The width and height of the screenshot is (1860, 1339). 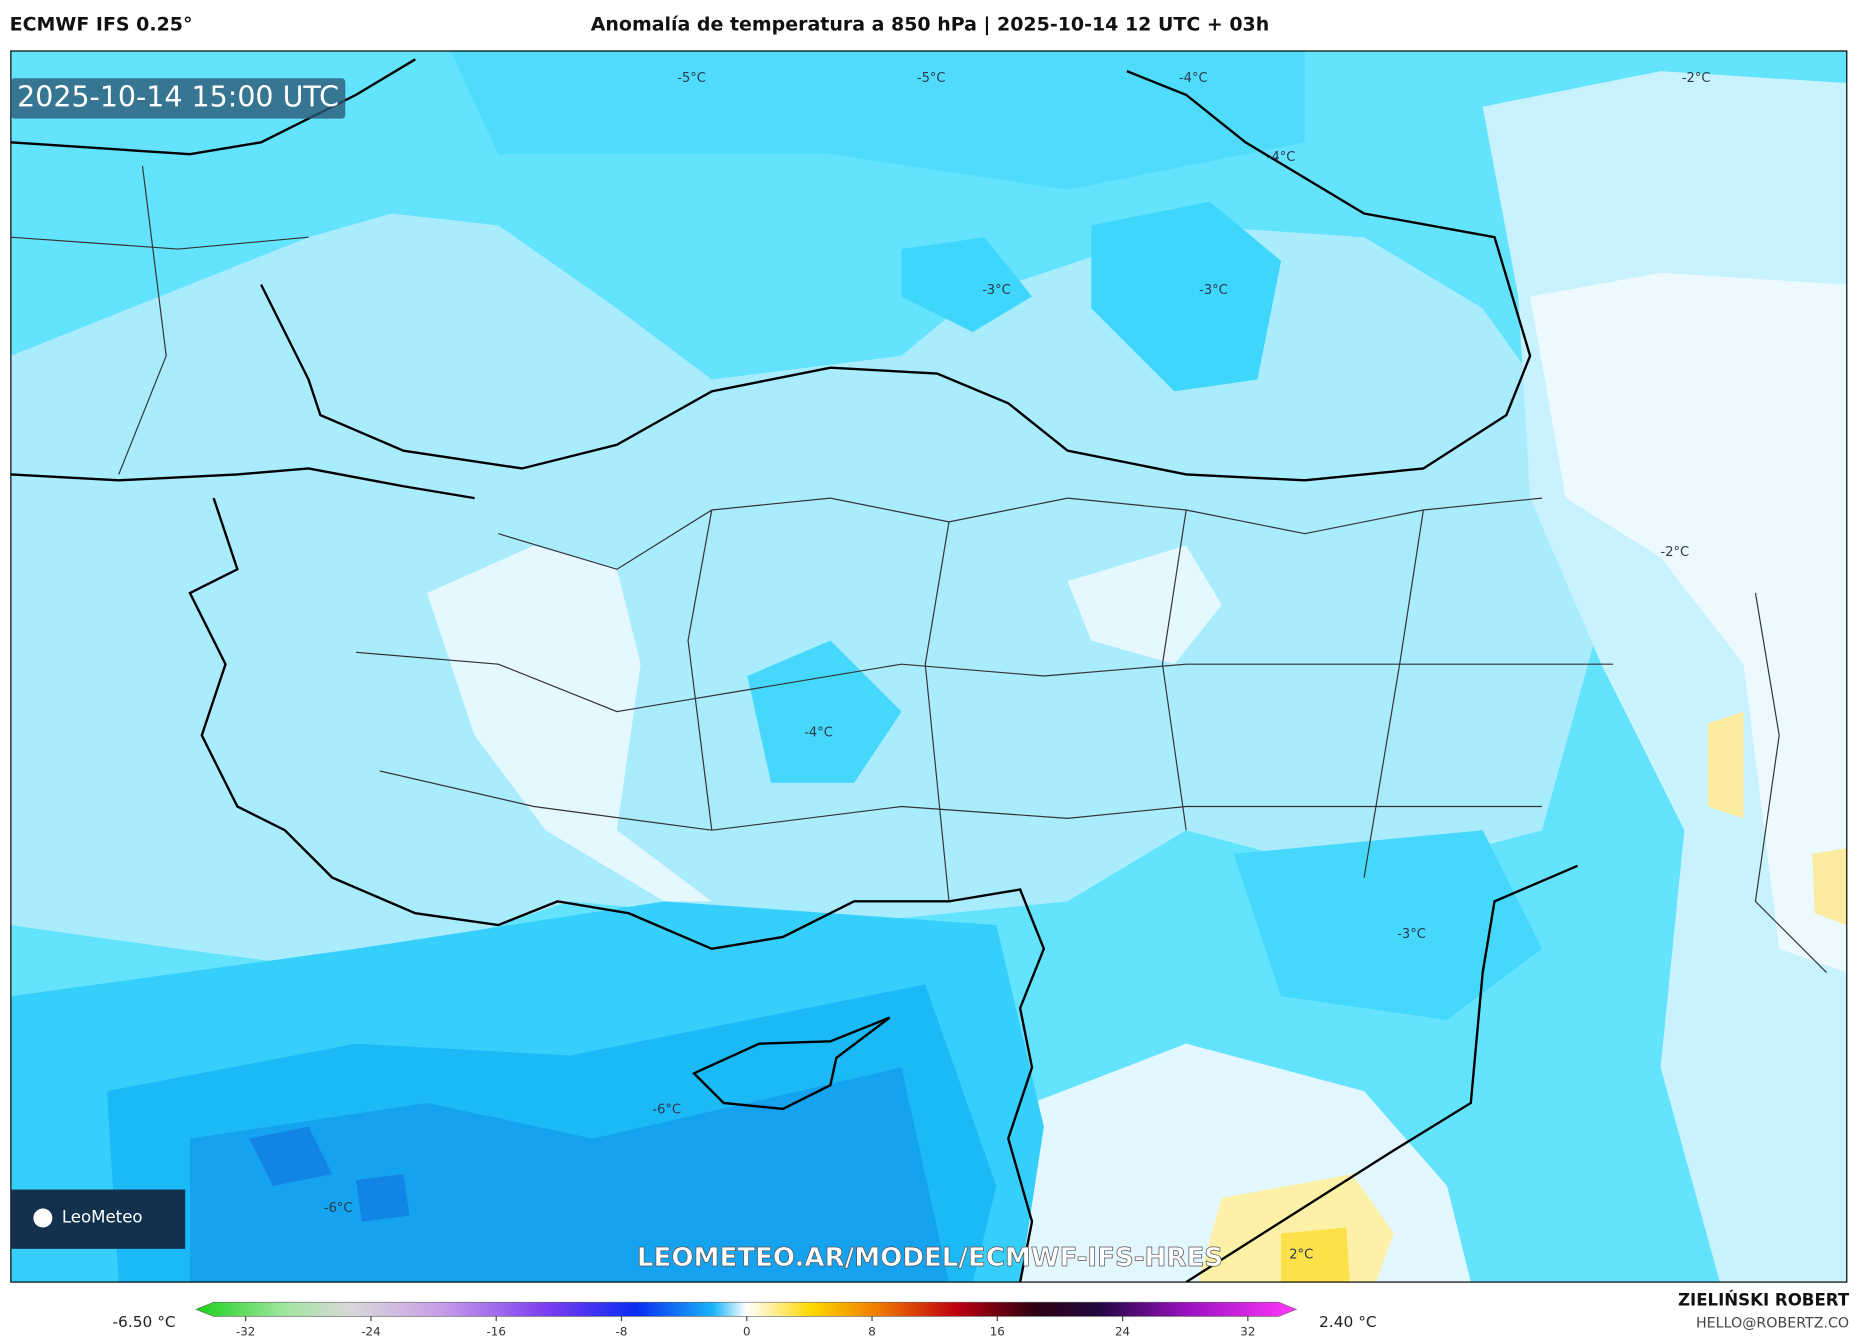 I want to click on colorbar: -32 -24 -16 -8 0 8 16 24 32 -6.50 °C 2.40 °C, so click(x=744, y=1319).